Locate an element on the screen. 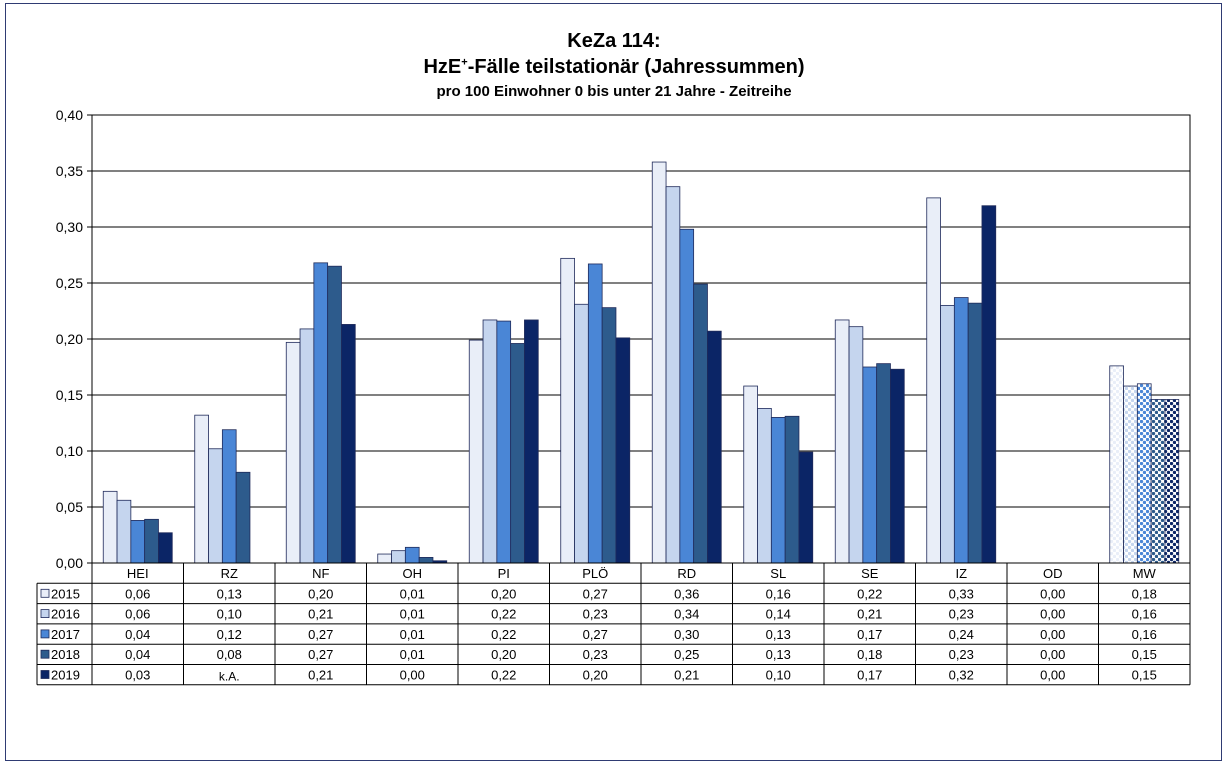 This screenshot has height=765, width=1228. category-label: MW is located at coordinates (1145, 573).